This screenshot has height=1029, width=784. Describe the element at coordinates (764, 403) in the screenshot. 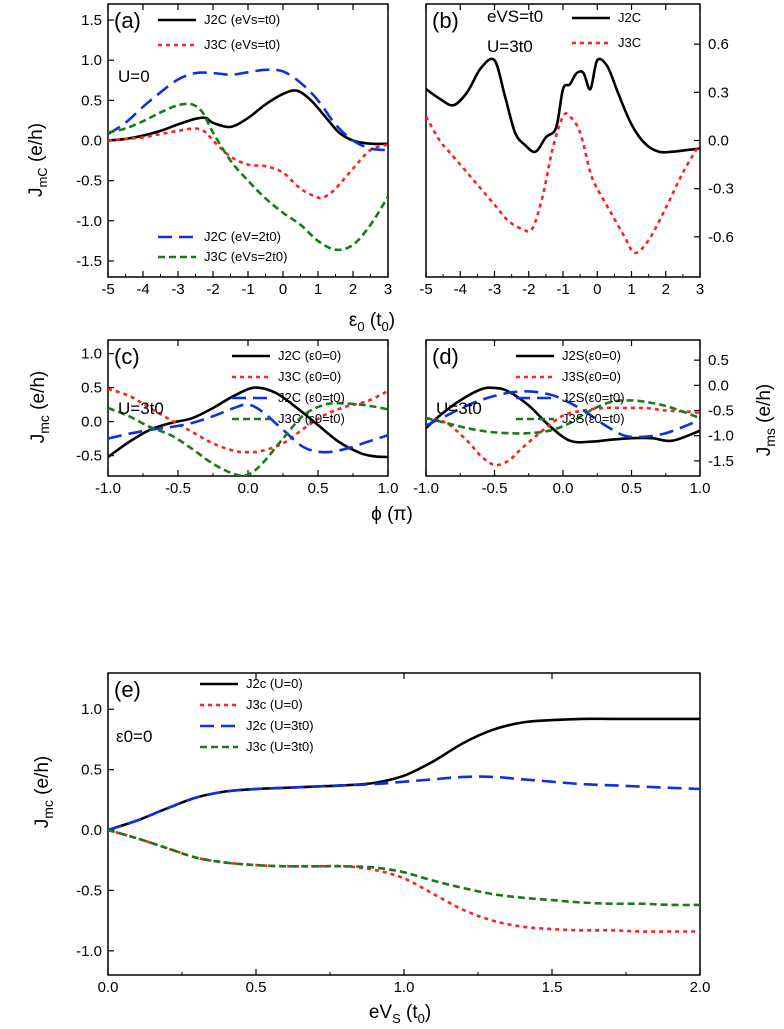

I see `y-axis-title-d-unit: (e/h)` at that location.